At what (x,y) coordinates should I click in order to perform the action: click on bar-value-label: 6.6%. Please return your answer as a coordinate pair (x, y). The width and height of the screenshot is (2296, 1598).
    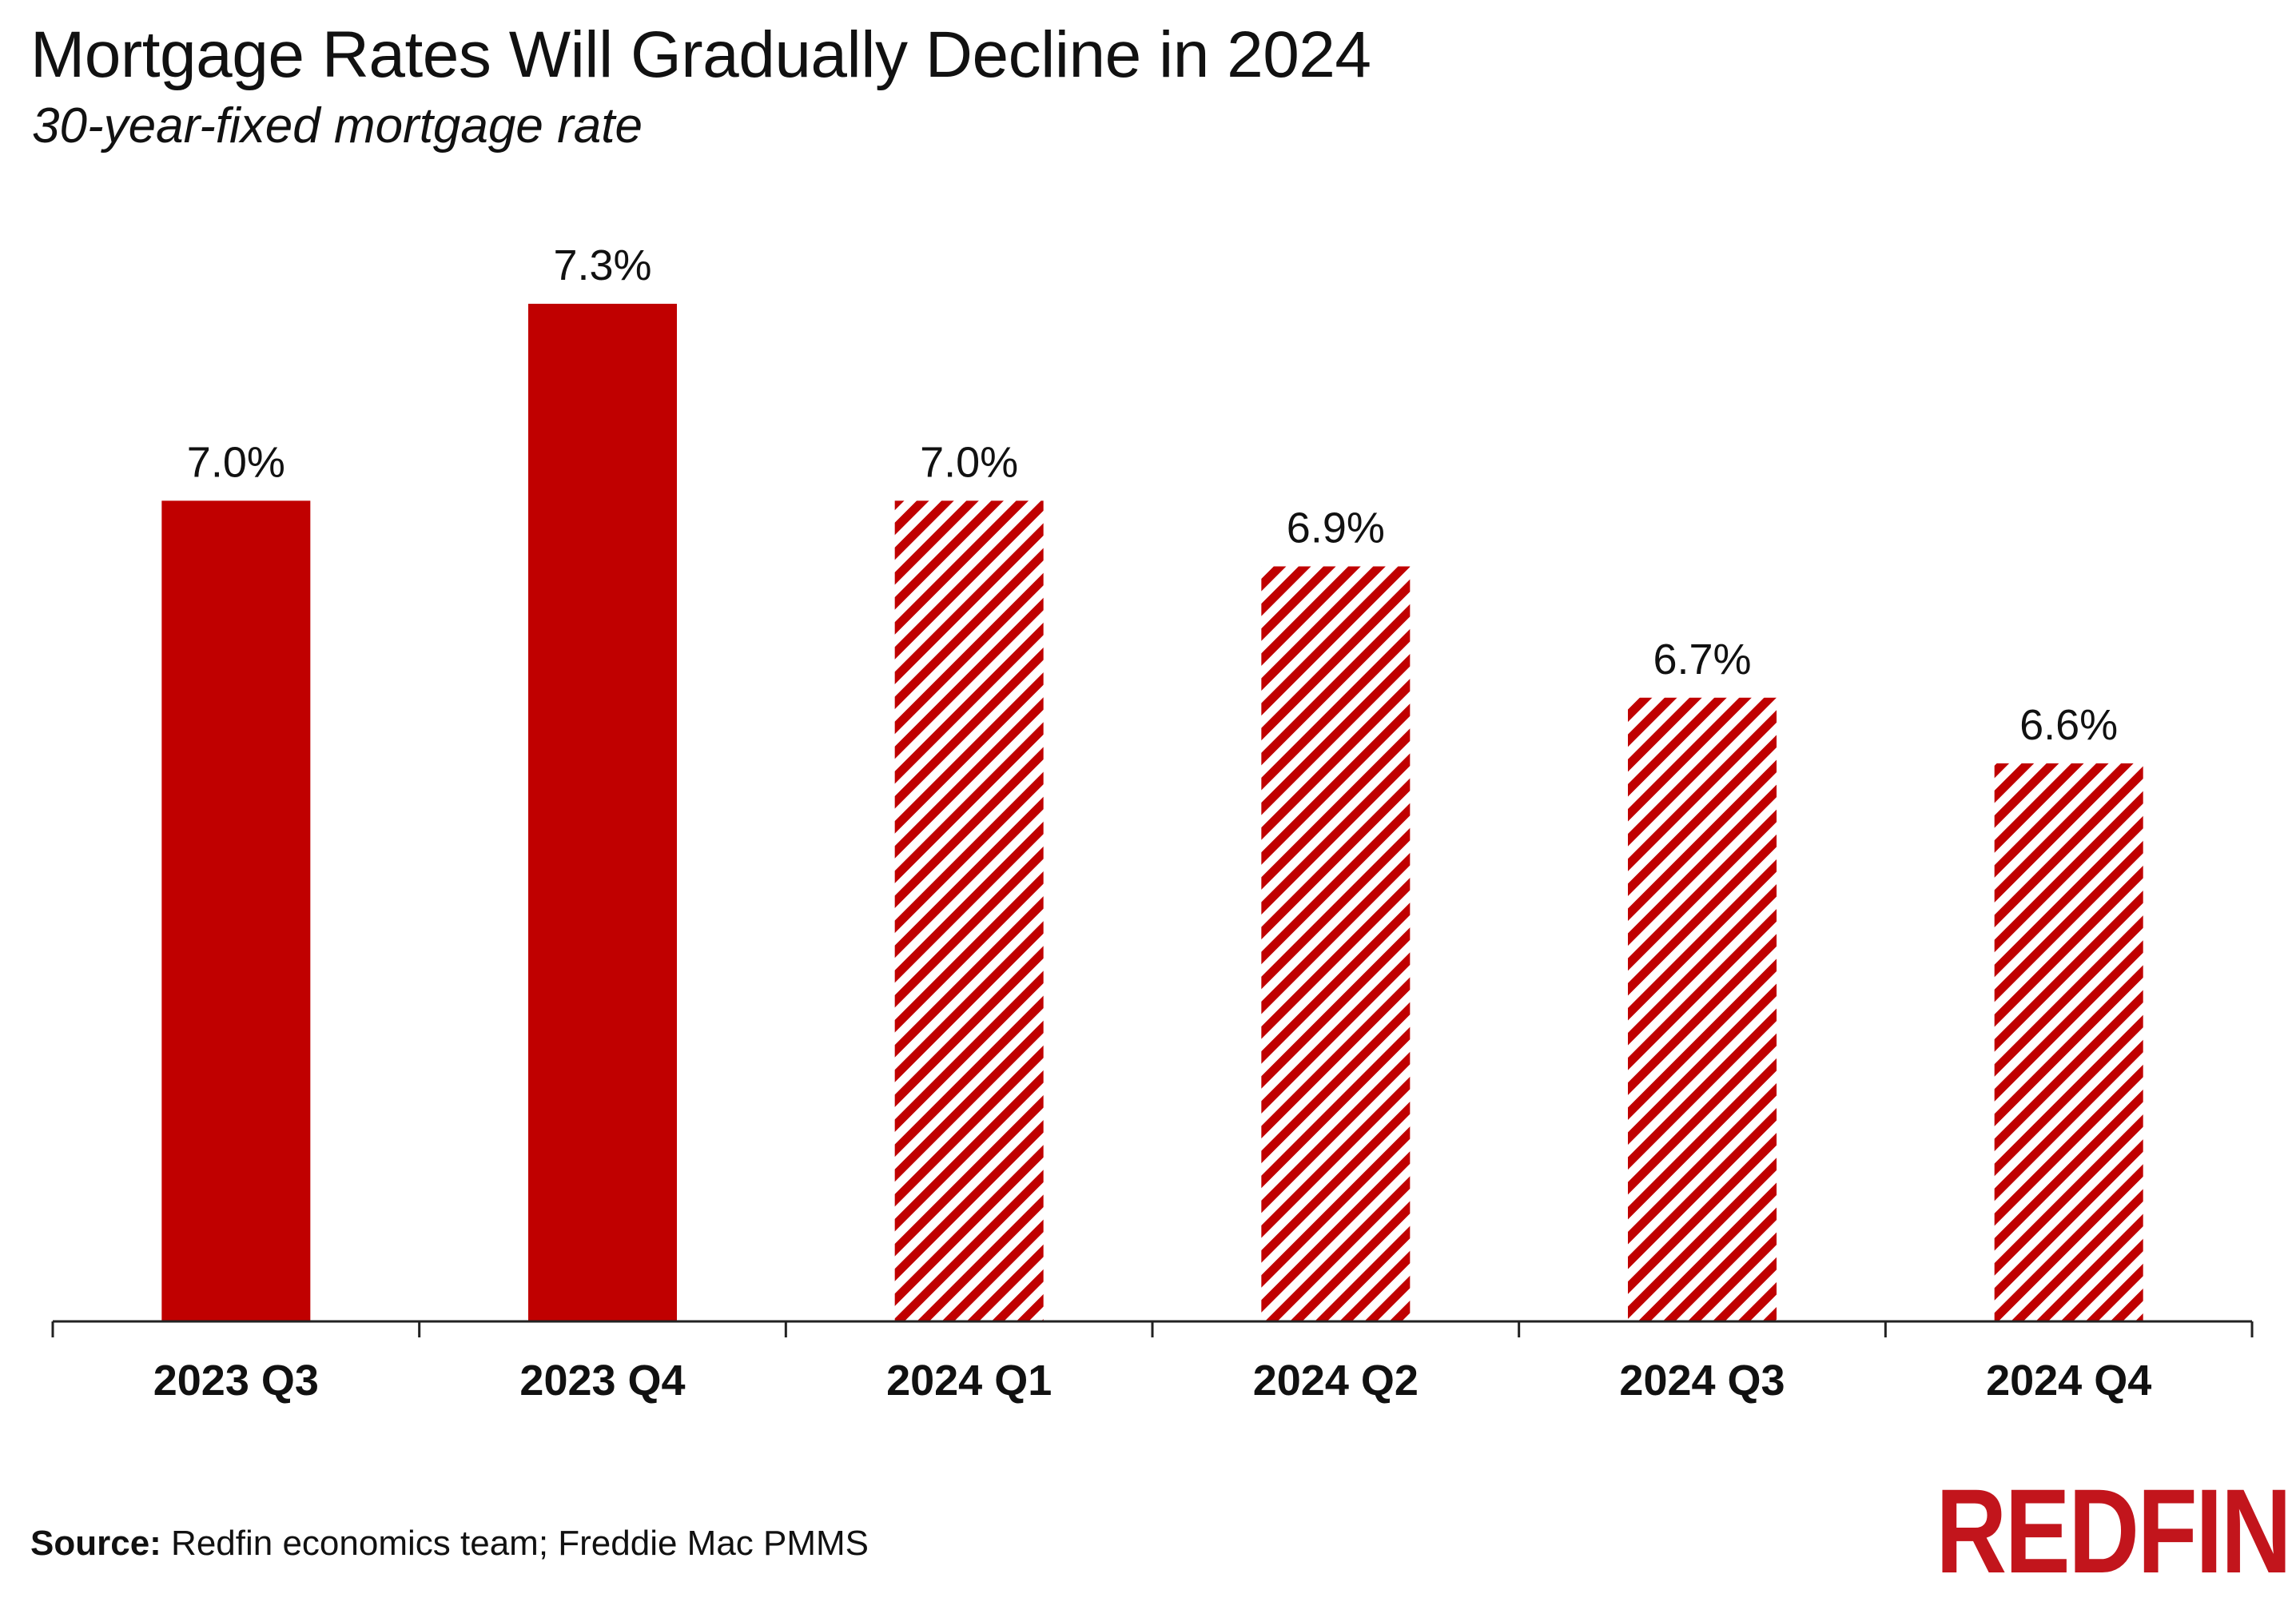
    Looking at the image, I should click on (2068, 725).